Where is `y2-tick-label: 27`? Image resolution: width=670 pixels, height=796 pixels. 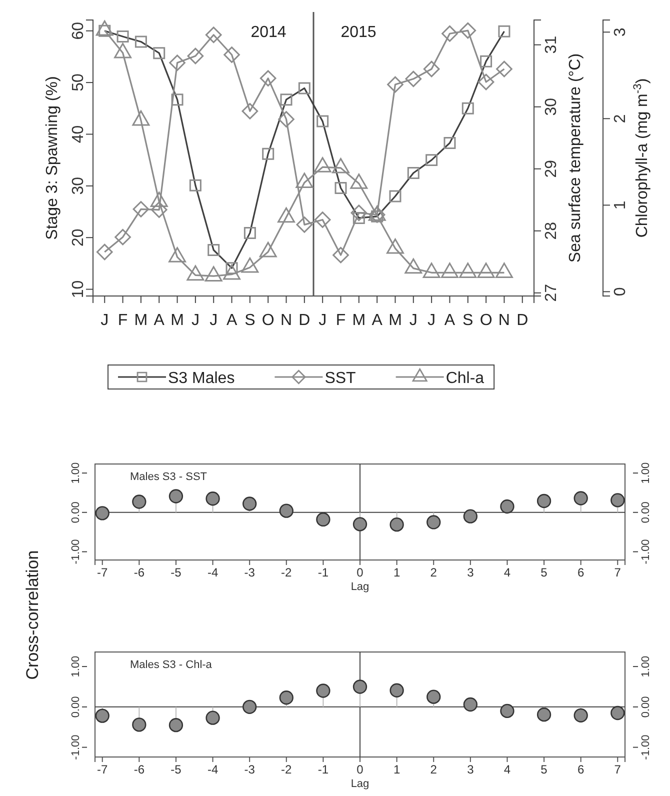 y2-tick-label: 27 is located at coordinates (551, 293).